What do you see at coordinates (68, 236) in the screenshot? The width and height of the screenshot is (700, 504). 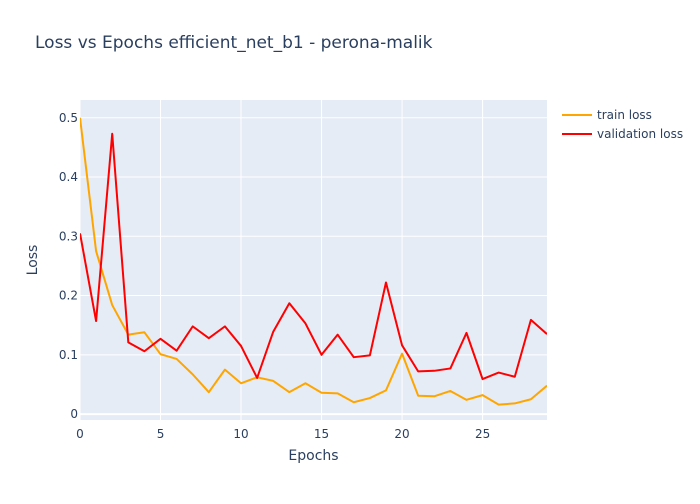 I see `y-tick-label: 0.3` at bounding box center [68, 236].